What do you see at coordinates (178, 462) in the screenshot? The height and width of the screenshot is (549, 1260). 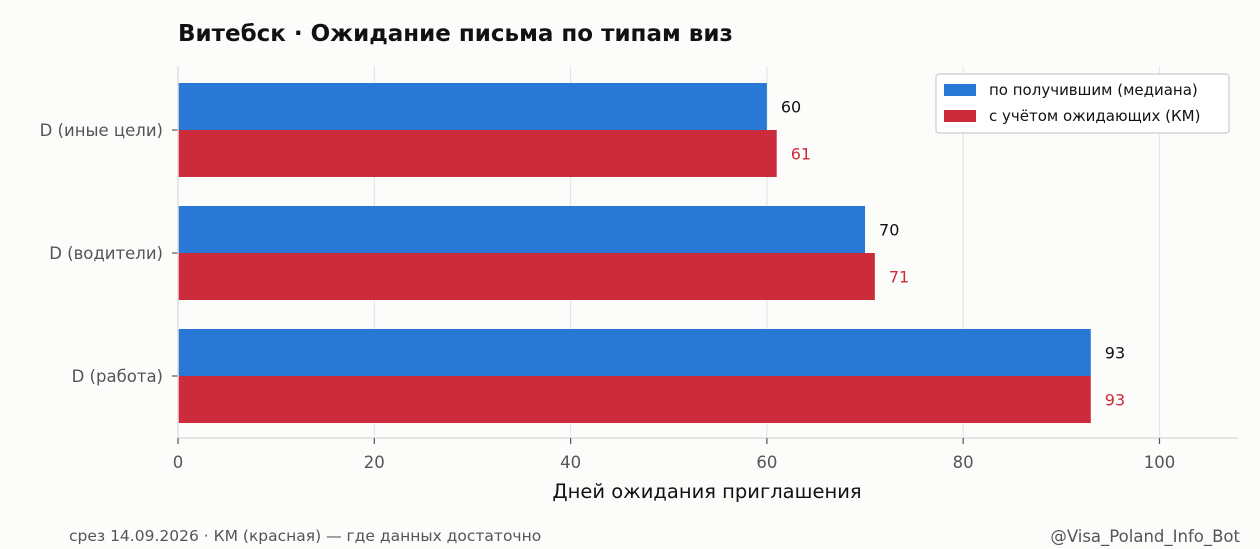 I see `x-tick-label-0: 0` at bounding box center [178, 462].